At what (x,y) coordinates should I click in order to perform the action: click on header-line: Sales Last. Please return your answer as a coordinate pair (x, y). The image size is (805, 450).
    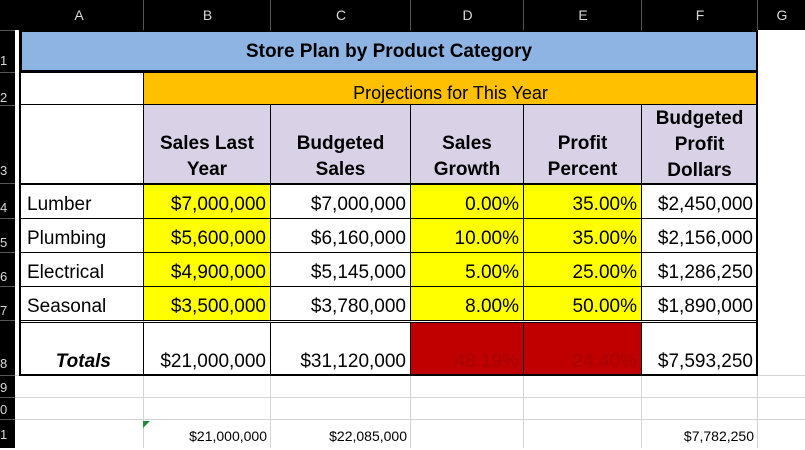
    Looking at the image, I should click on (207, 143).